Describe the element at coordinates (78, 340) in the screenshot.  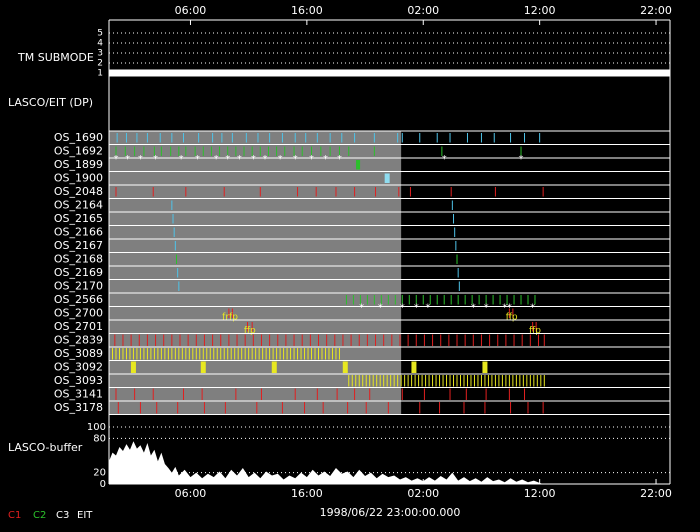
I see `row-label: OS_2839` at that location.